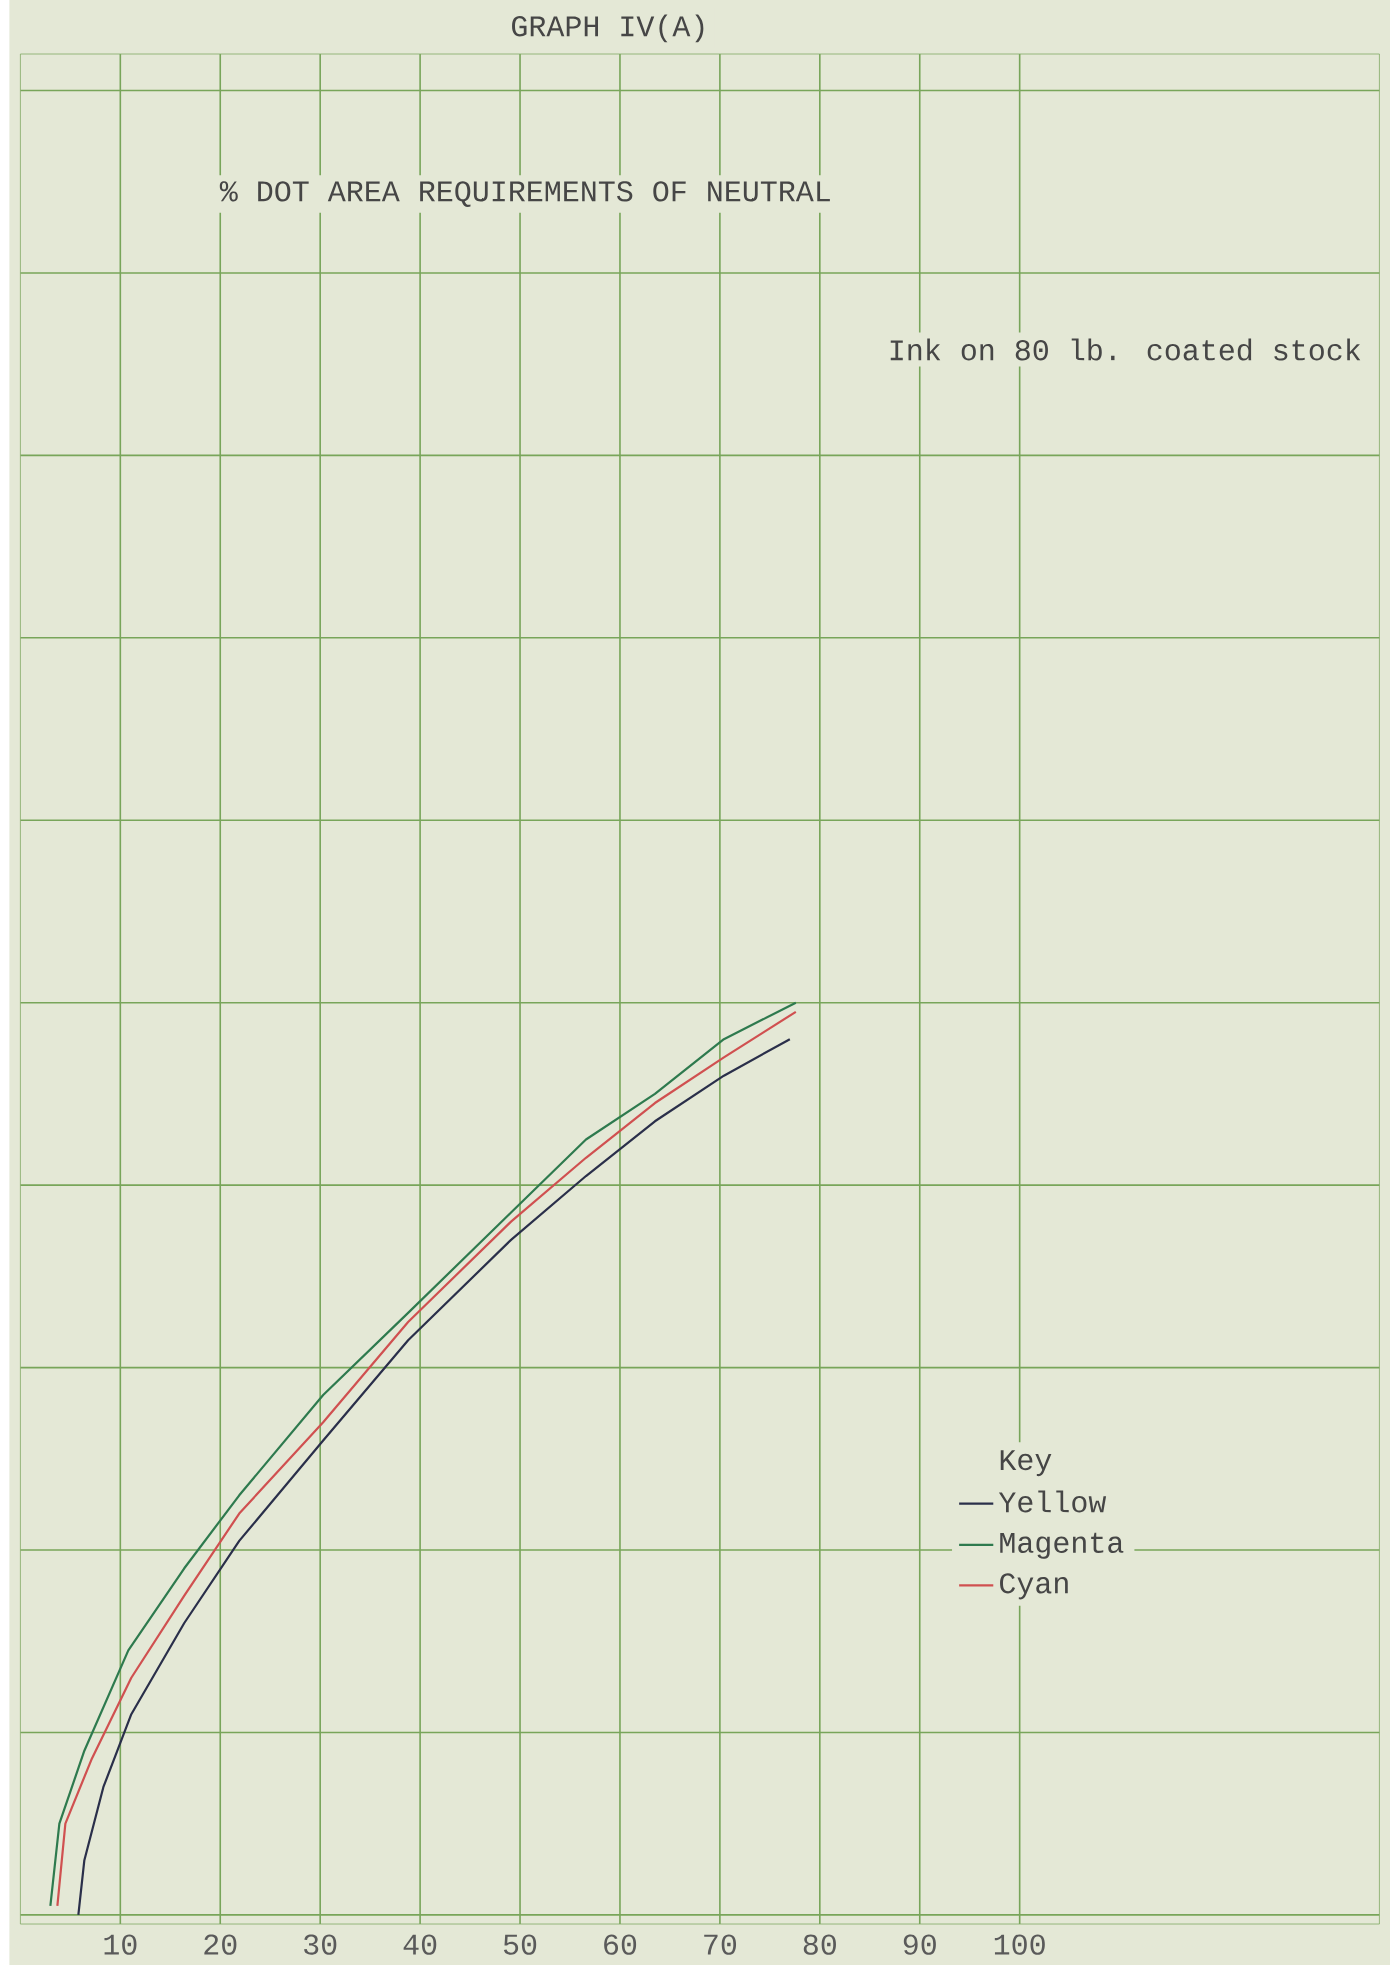 This screenshot has height=1965, width=1390. Describe the element at coordinates (524, 194) in the screenshot. I see `chart-subtitle: % DOT AREA REQUIREMENTS OF NEUTRAL` at that location.